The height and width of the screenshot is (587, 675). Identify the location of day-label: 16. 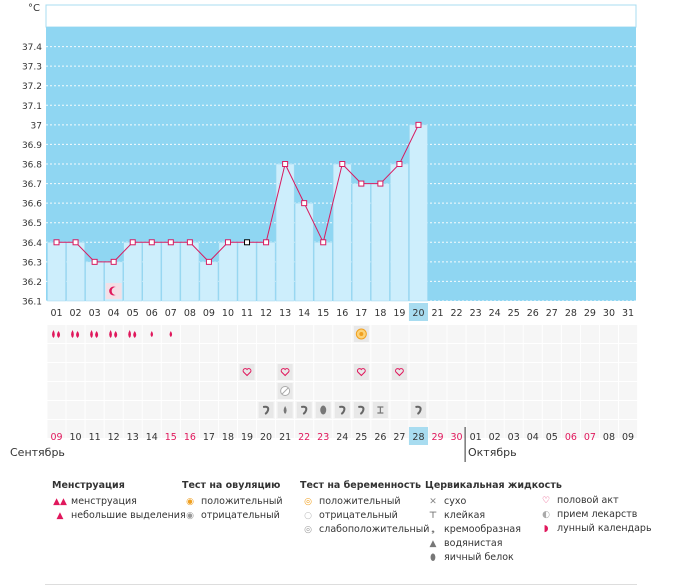
(342, 313).